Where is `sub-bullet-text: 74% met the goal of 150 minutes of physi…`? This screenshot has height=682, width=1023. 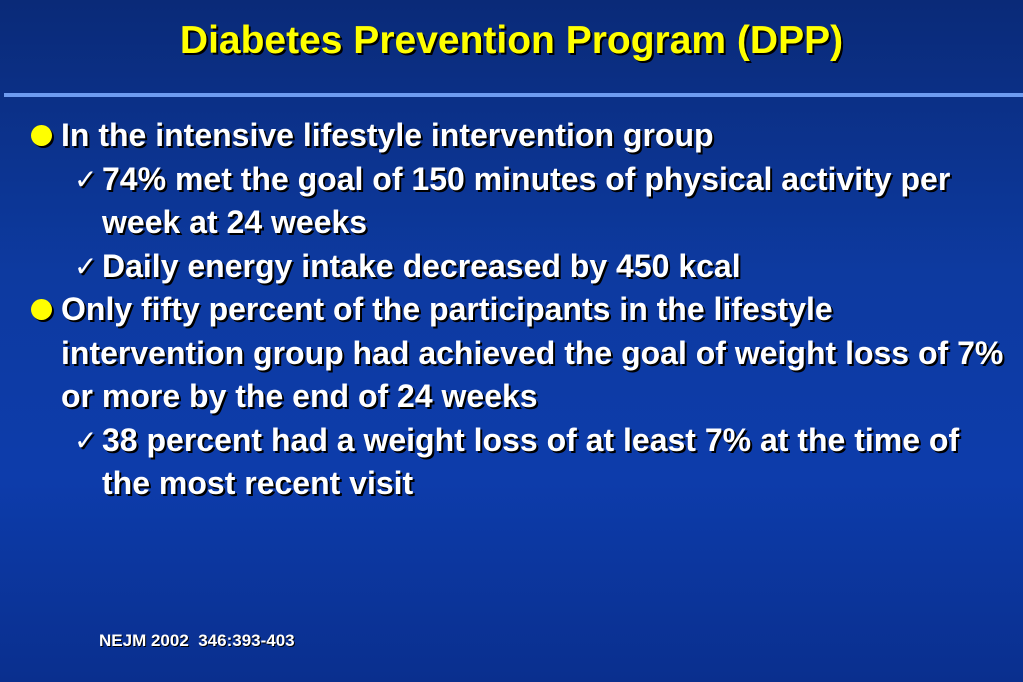 sub-bullet-text: 74% met the goal of 150 minutes of physi… is located at coordinates (526, 200).